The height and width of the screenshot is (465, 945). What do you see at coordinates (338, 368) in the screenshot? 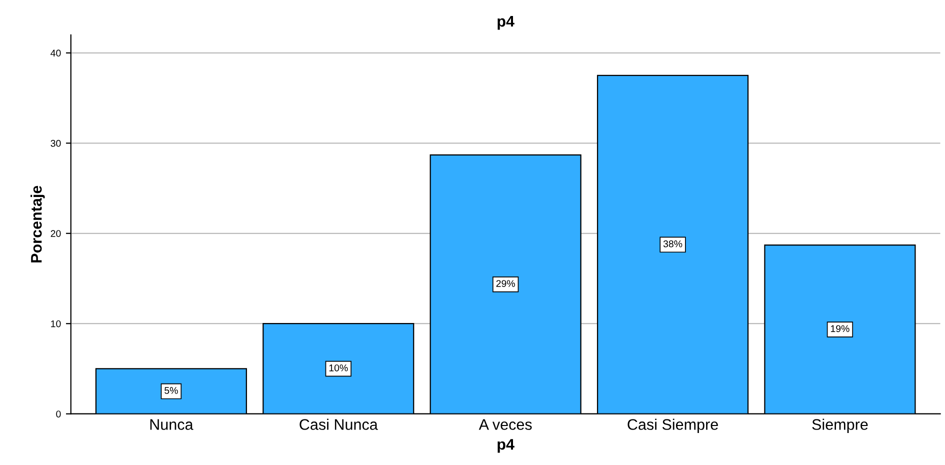
I see `data-label: 10%` at bounding box center [338, 368].